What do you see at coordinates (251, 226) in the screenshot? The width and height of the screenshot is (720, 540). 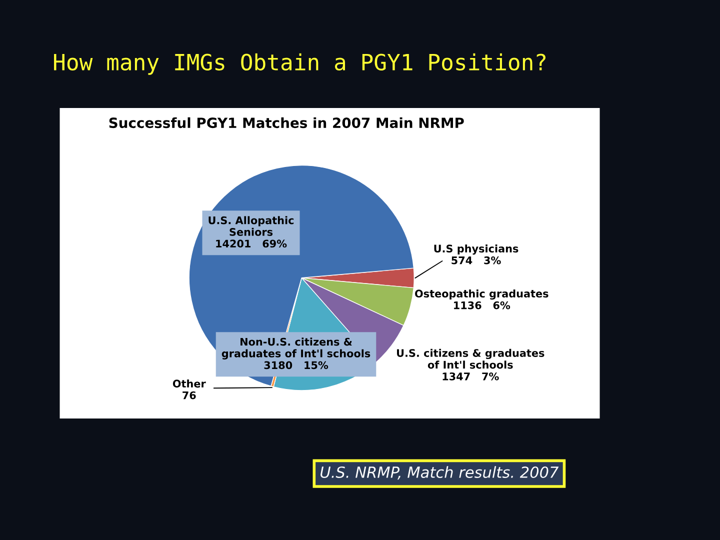 I see `slice-label: U.S. Allopathic Seniors` at bounding box center [251, 226].